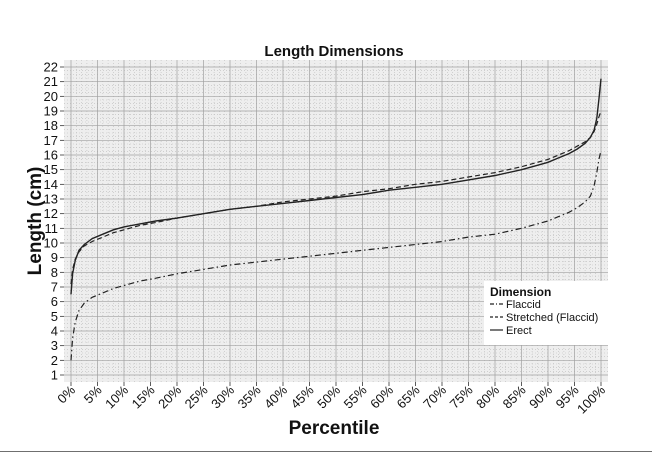 This screenshot has width=652, height=455. Describe the element at coordinates (52, 228) in the screenshot. I see `y-tick-label: 11` at that location.